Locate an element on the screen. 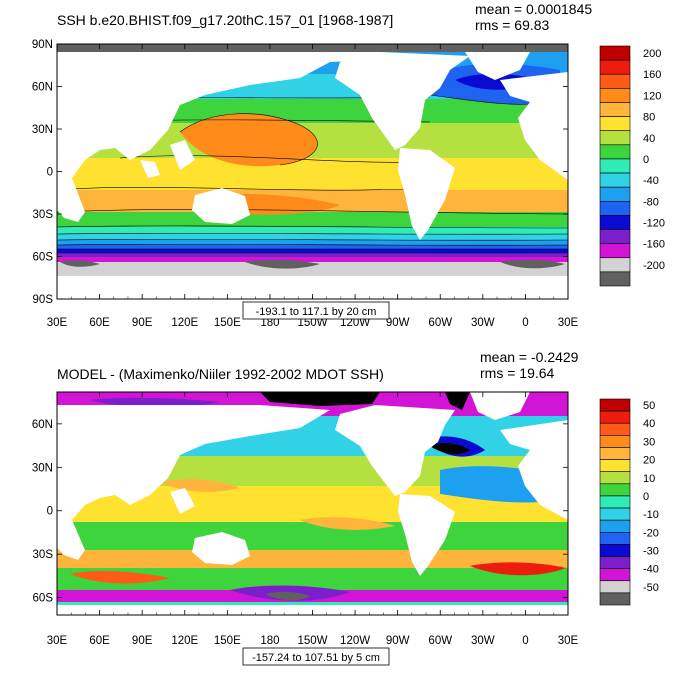 The width and height of the screenshot is (700, 700). x-tick-label: 60E is located at coordinates (99, 323).